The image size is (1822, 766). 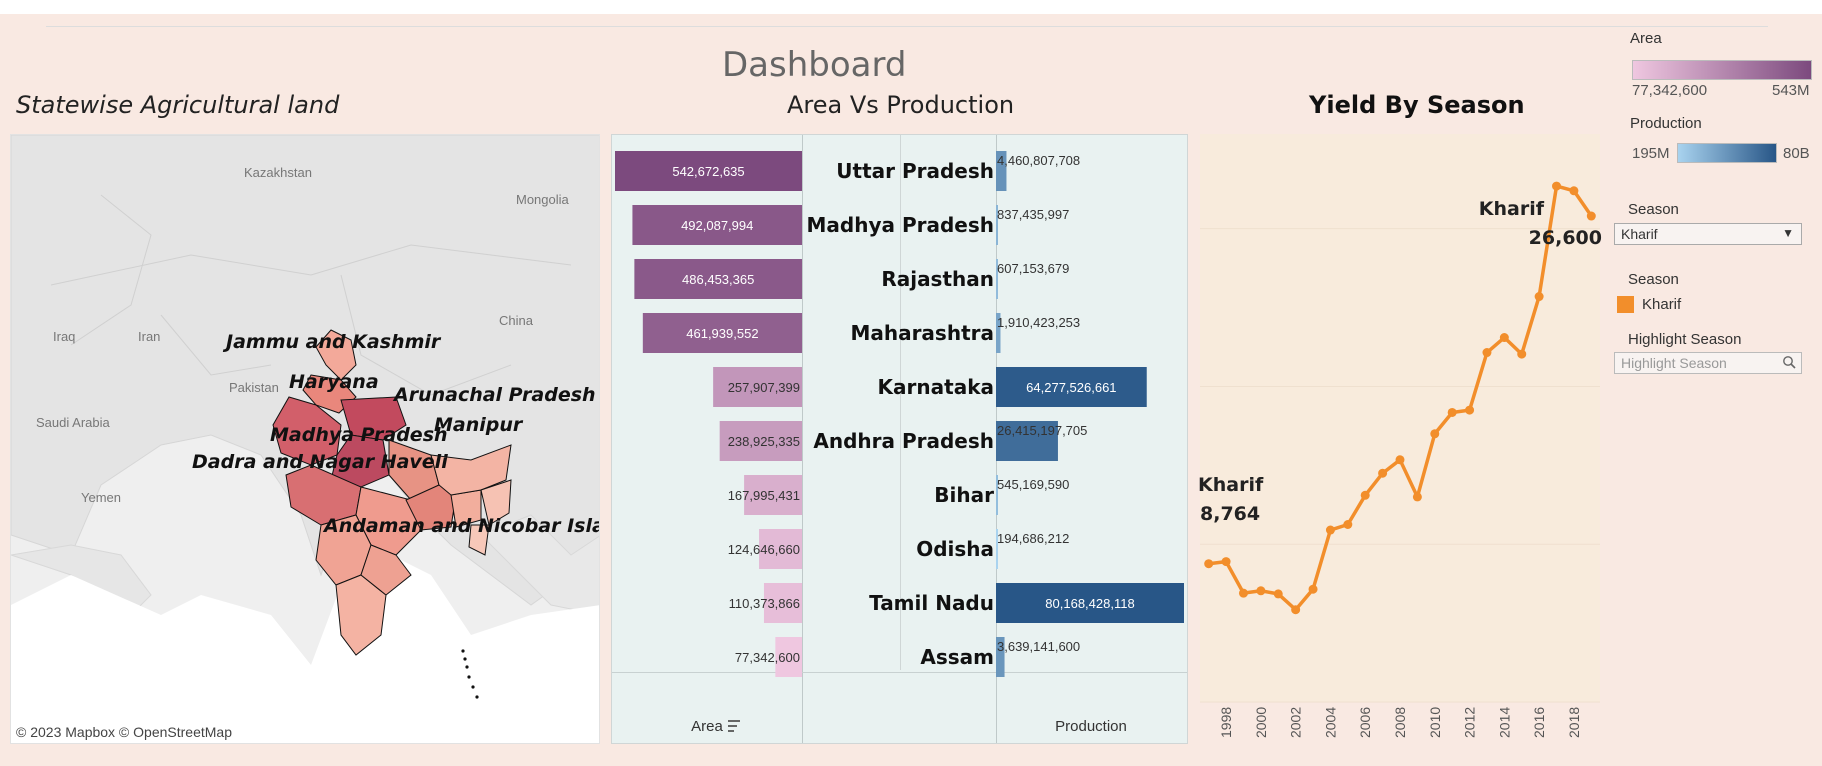 What do you see at coordinates (1639, 234) in the screenshot?
I see `season-filter-value: Kharif` at bounding box center [1639, 234].